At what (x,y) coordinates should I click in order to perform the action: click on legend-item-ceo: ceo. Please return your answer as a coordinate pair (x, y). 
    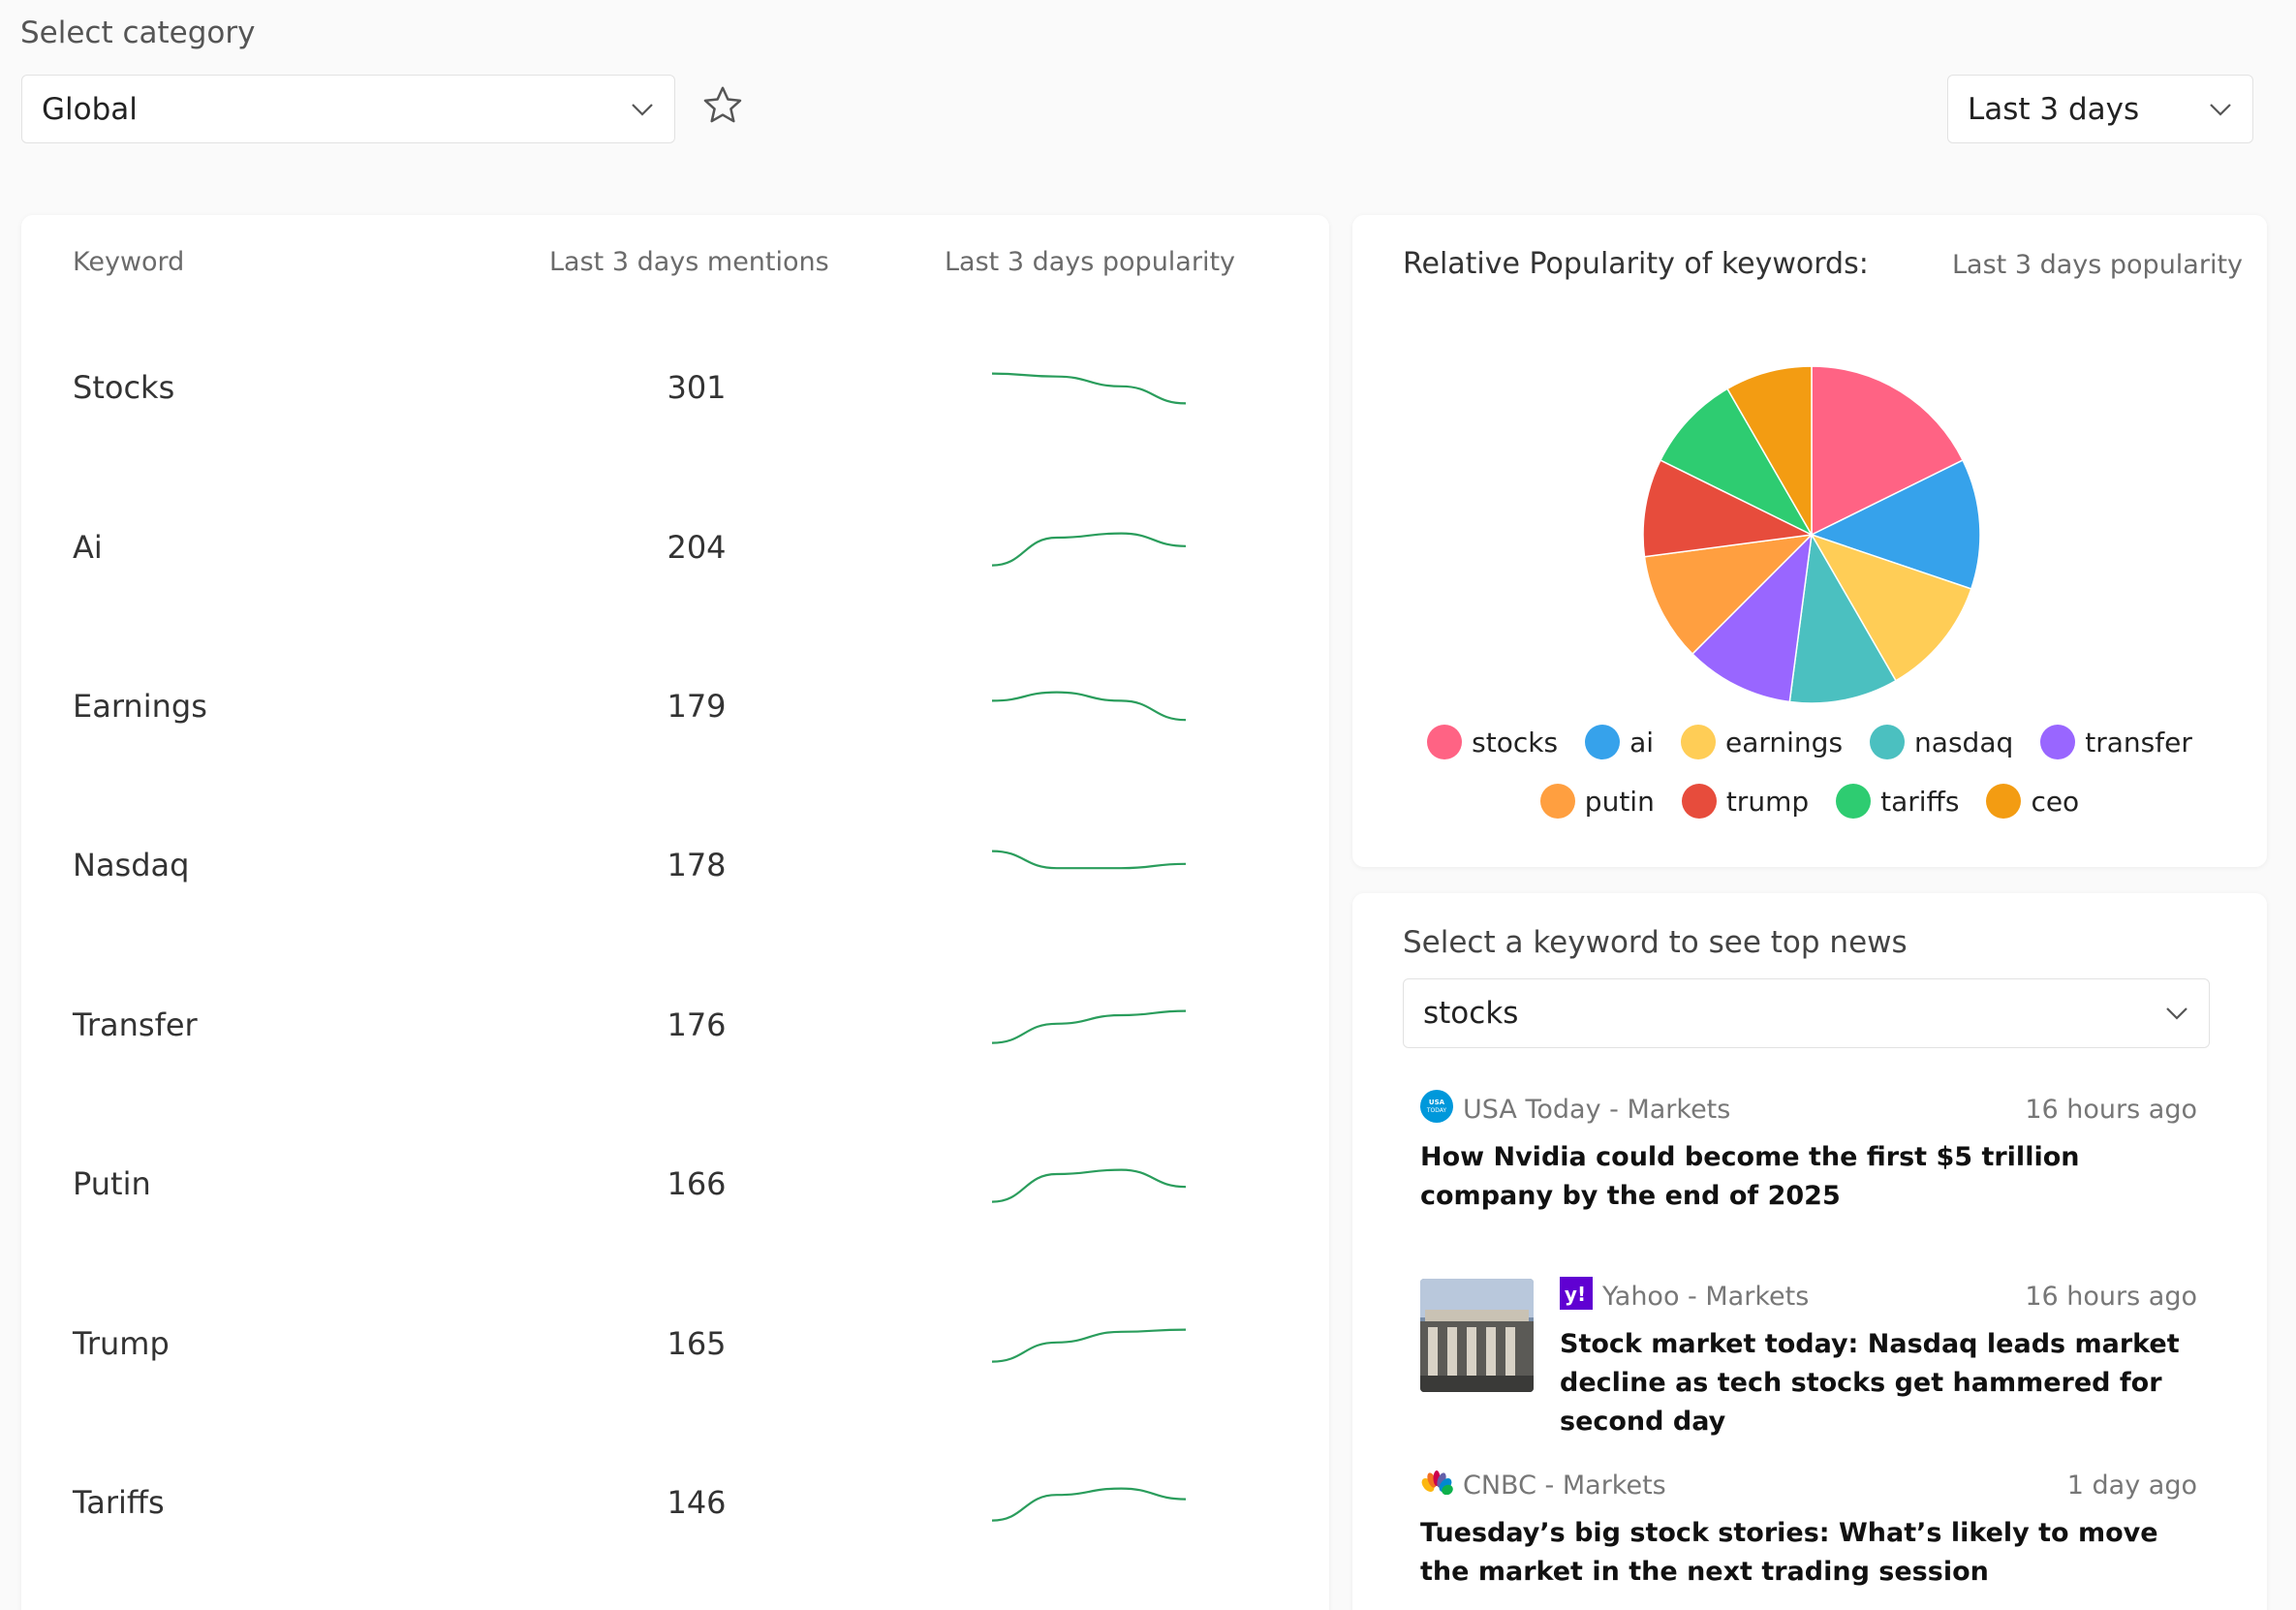
    Looking at the image, I should click on (2032, 801).